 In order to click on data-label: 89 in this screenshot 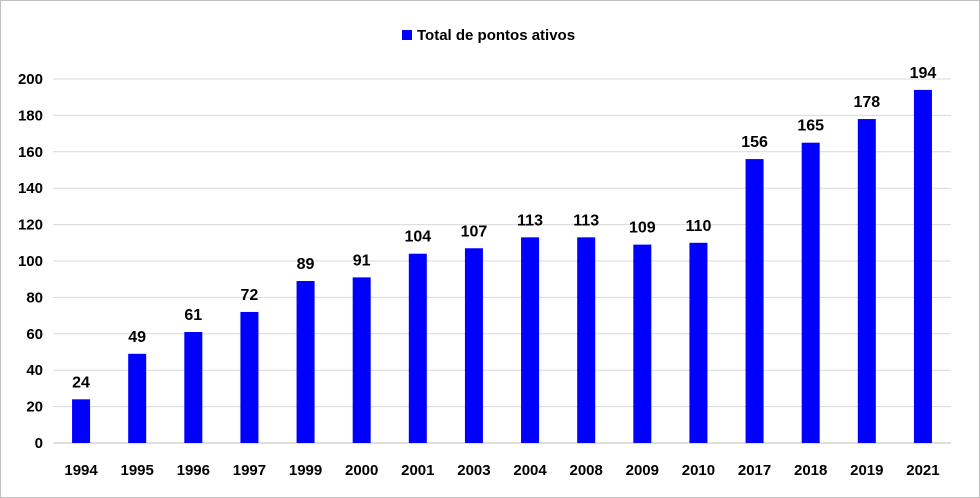, I will do `click(306, 264)`.